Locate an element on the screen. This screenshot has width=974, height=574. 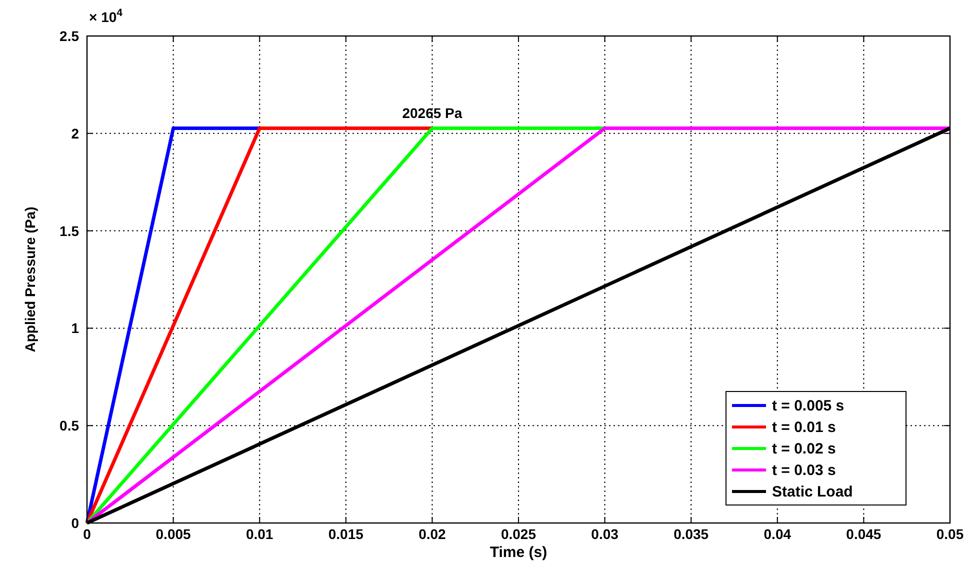
x-tick-label: 0.01 is located at coordinates (260, 534).